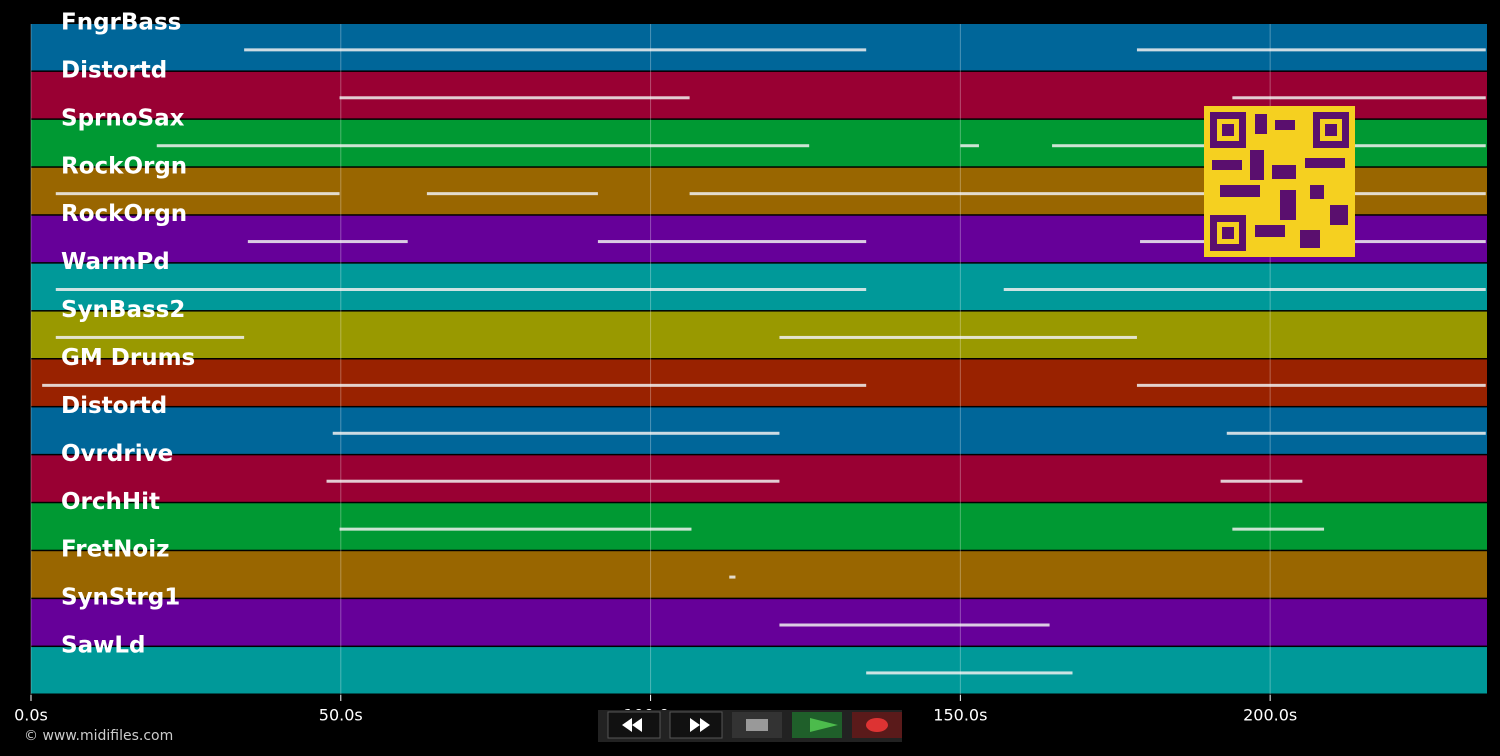 The height and width of the screenshot is (756, 1500). Describe the element at coordinates (696, 725) in the screenshot. I see `forward-button` at that location.